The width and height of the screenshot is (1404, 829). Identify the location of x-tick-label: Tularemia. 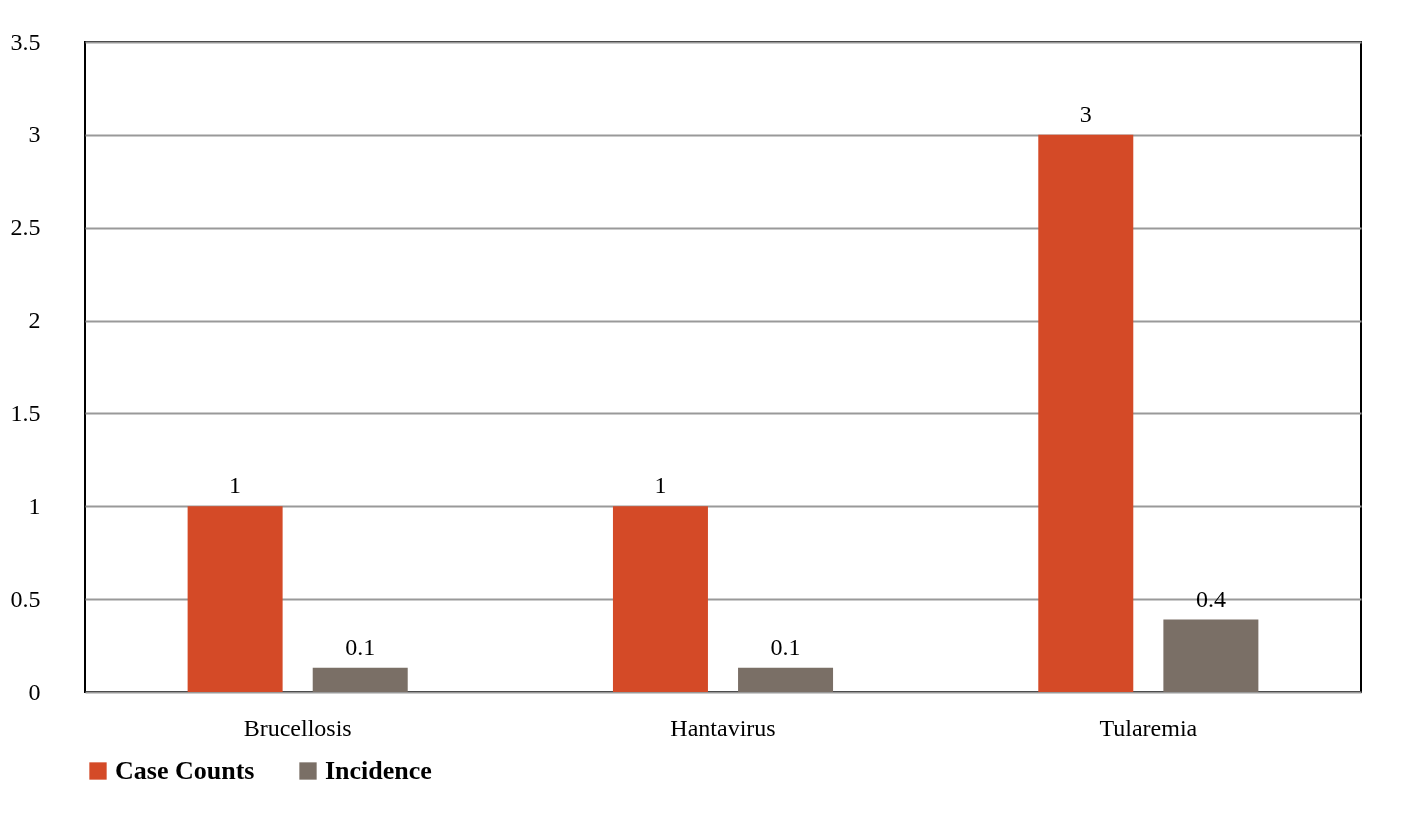
(1148, 727).